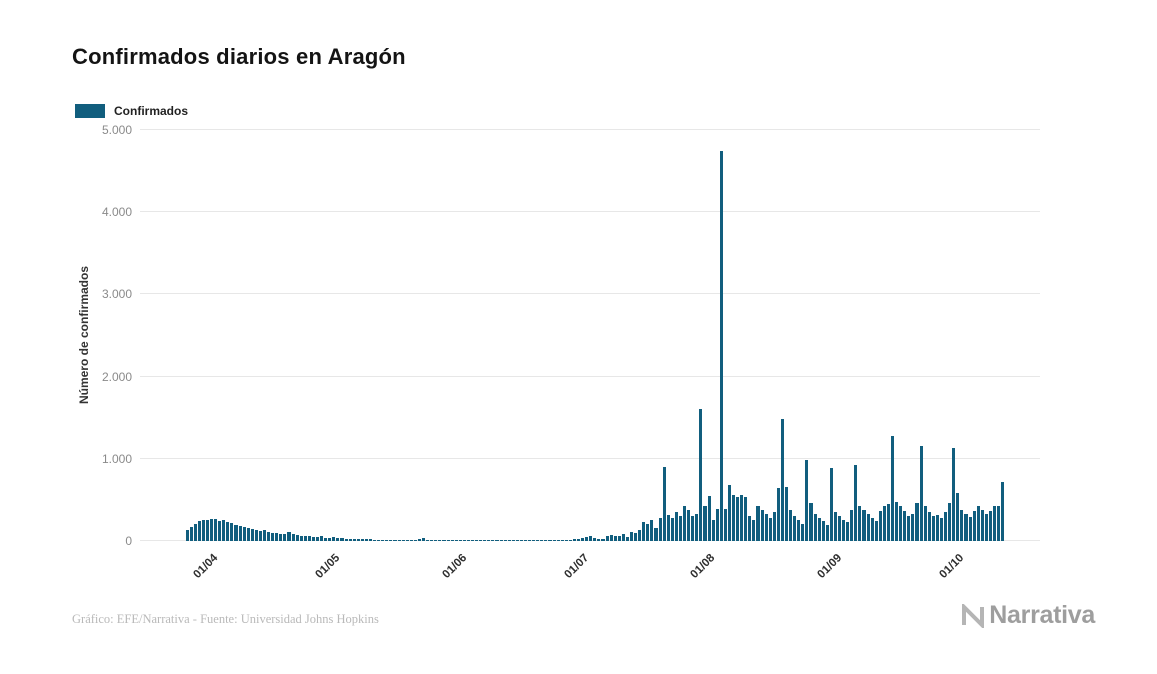 The image size is (1157, 674). Describe the element at coordinates (1042, 615) in the screenshot. I see `narrativa-wordmark: Narrativa` at that location.